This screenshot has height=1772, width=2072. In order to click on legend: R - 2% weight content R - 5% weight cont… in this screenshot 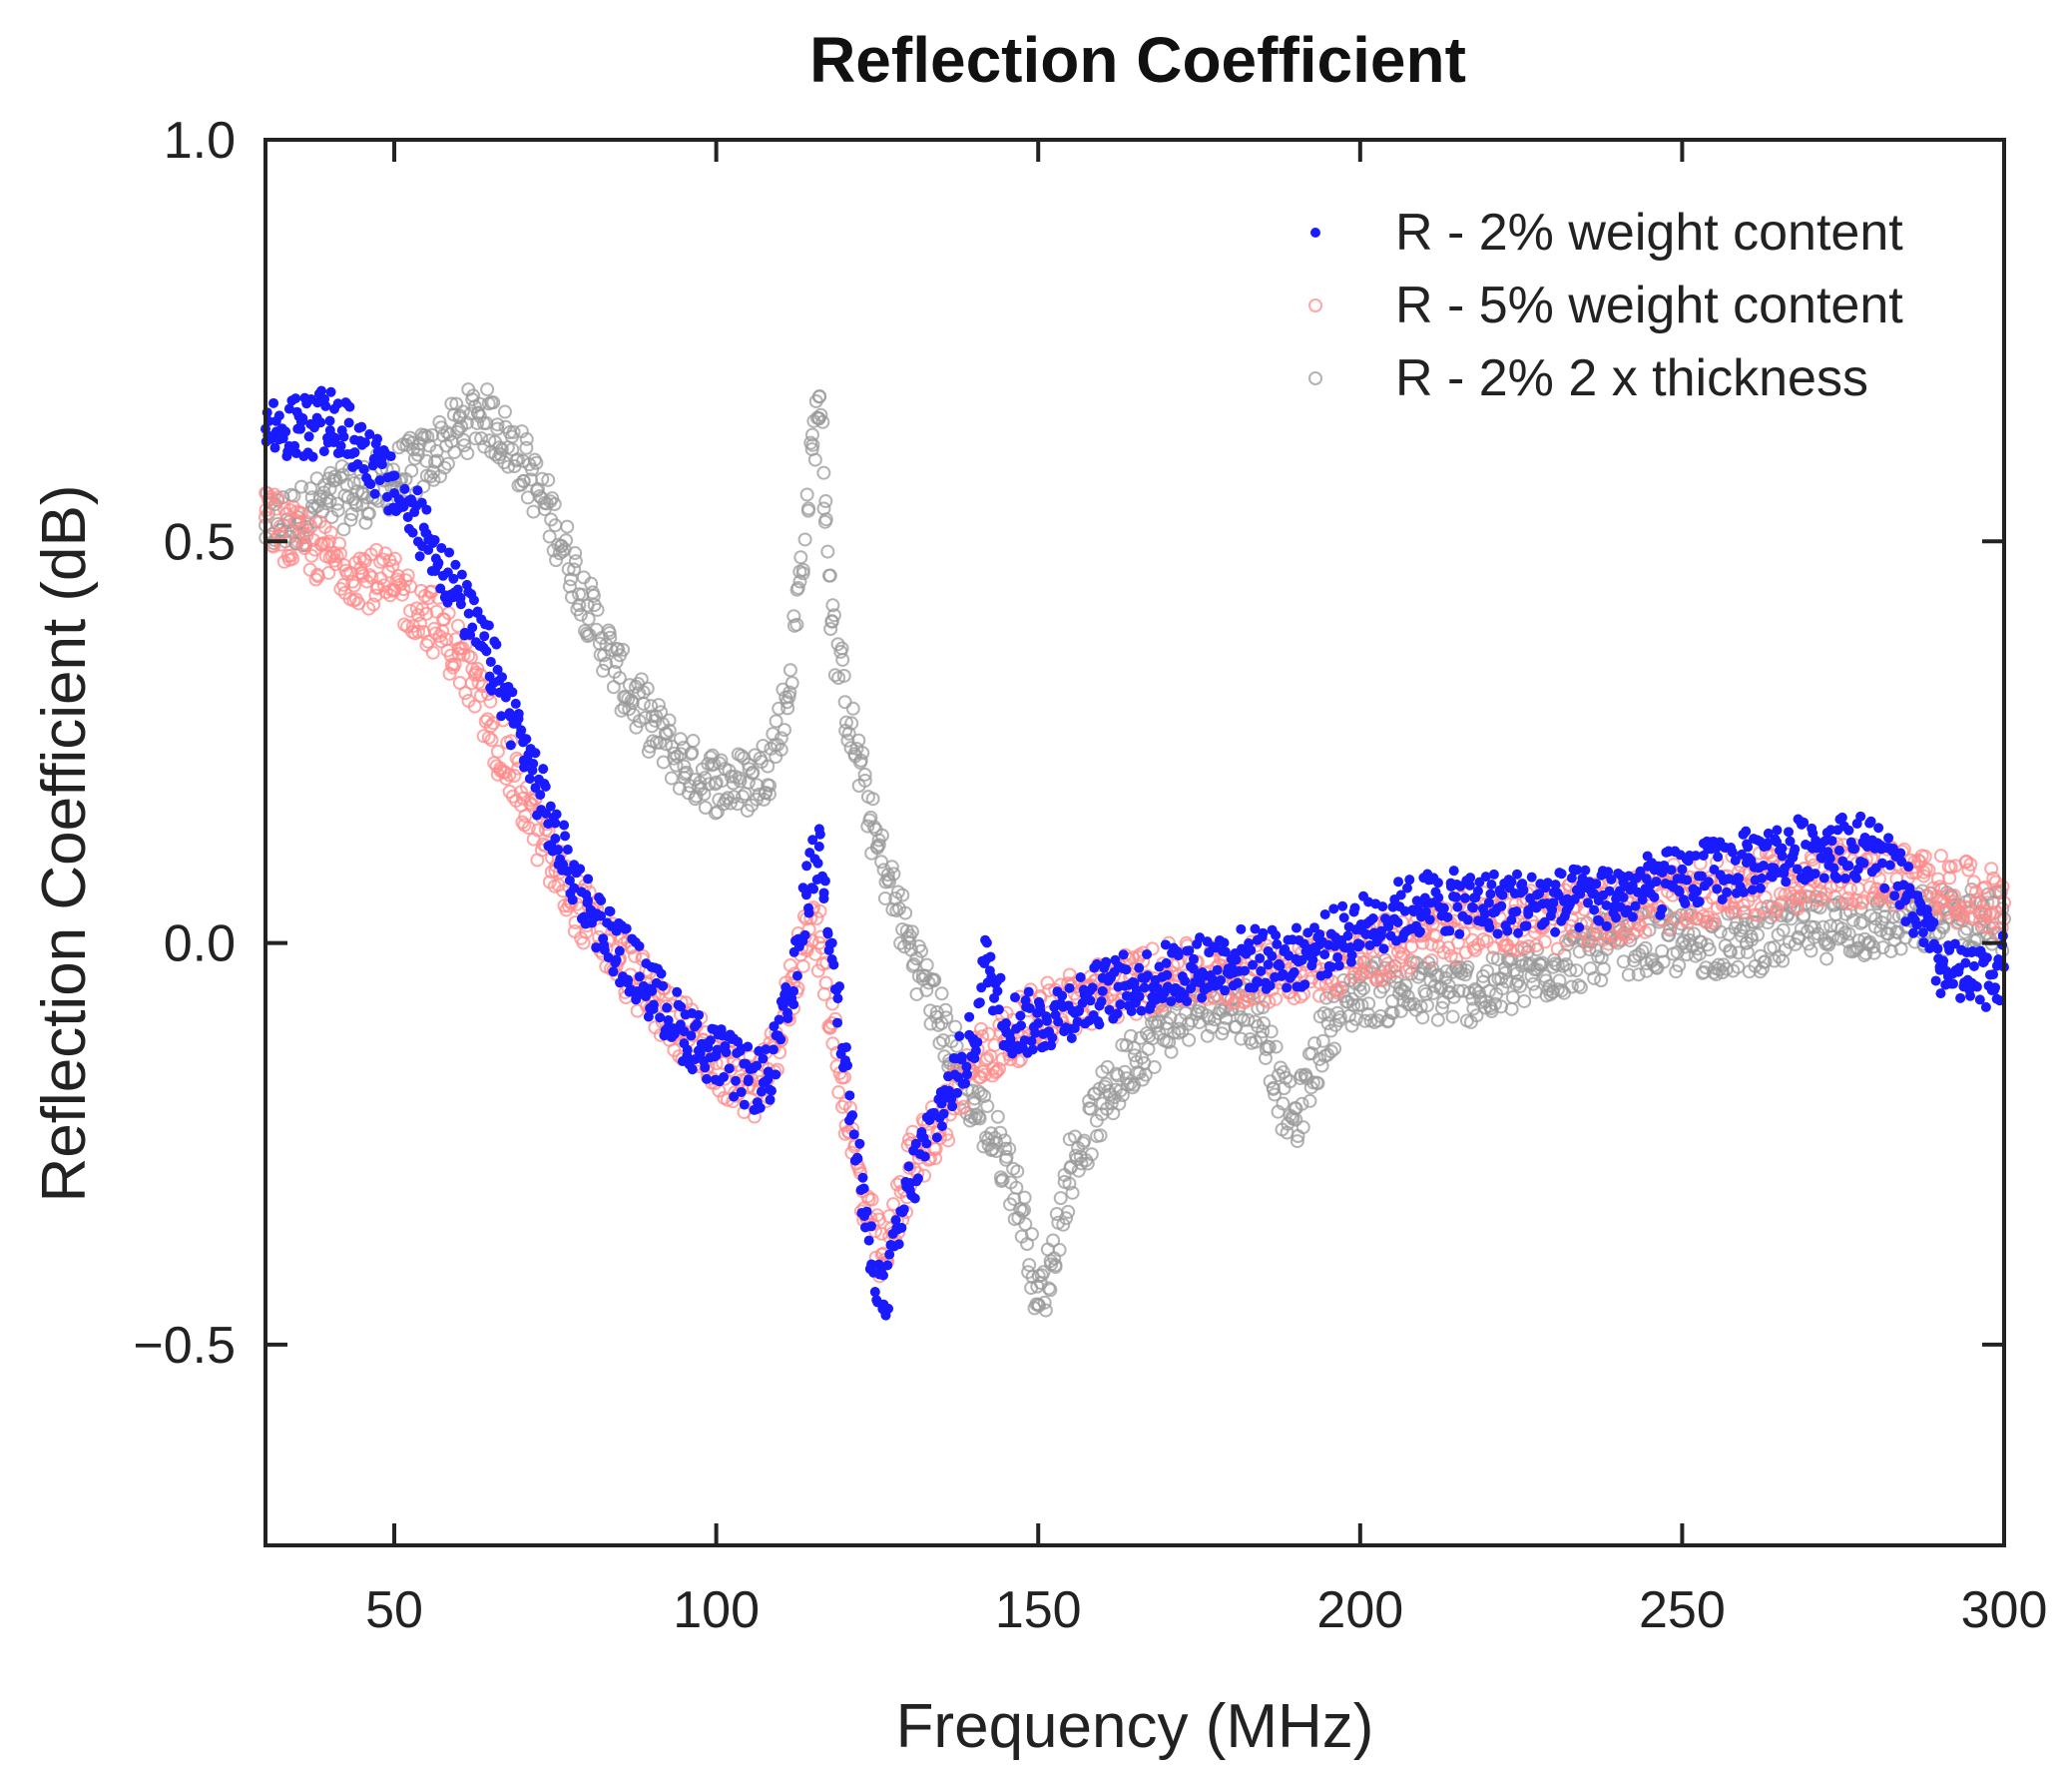, I will do `click(1606, 305)`.